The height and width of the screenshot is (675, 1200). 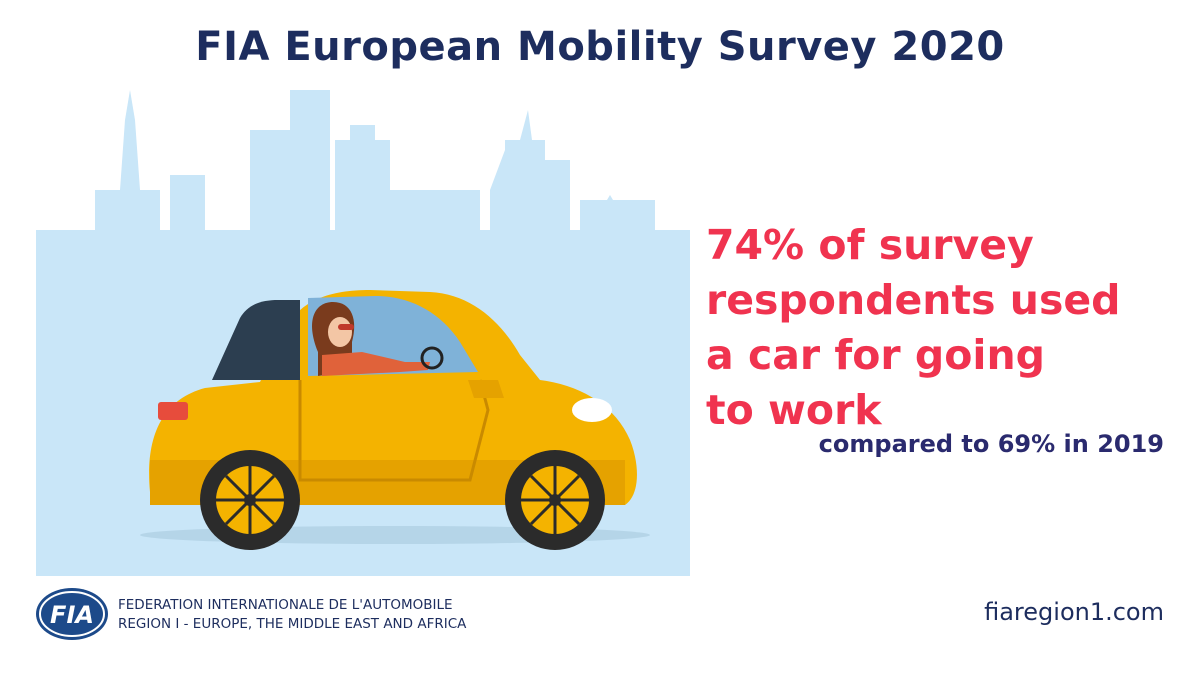 I want to click on fia-logo-icon: FIA, so click(x=72, y=614).